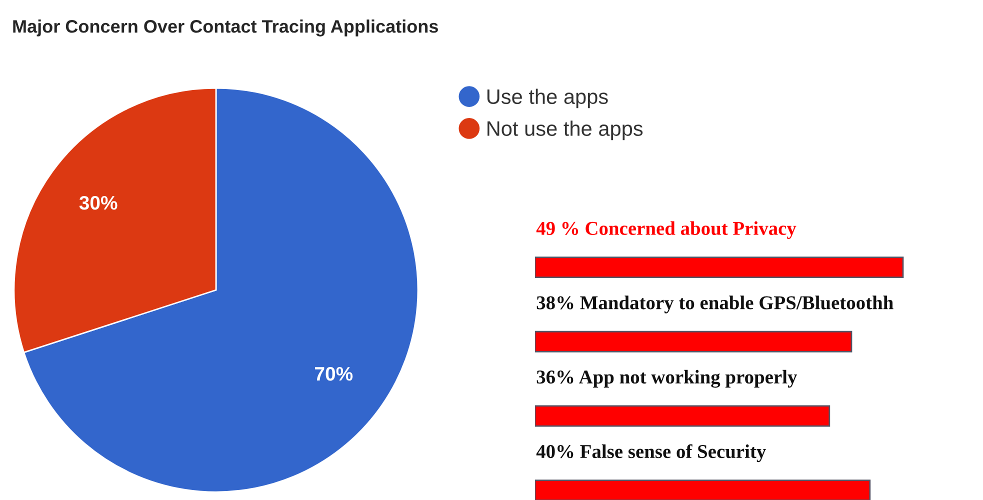 Image resolution: width=983 pixels, height=500 pixels. What do you see at coordinates (715, 305) in the screenshot?
I see `y-tick-label: 38% Mandatory to enable GPS/Bluetoothh` at bounding box center [715, 305].